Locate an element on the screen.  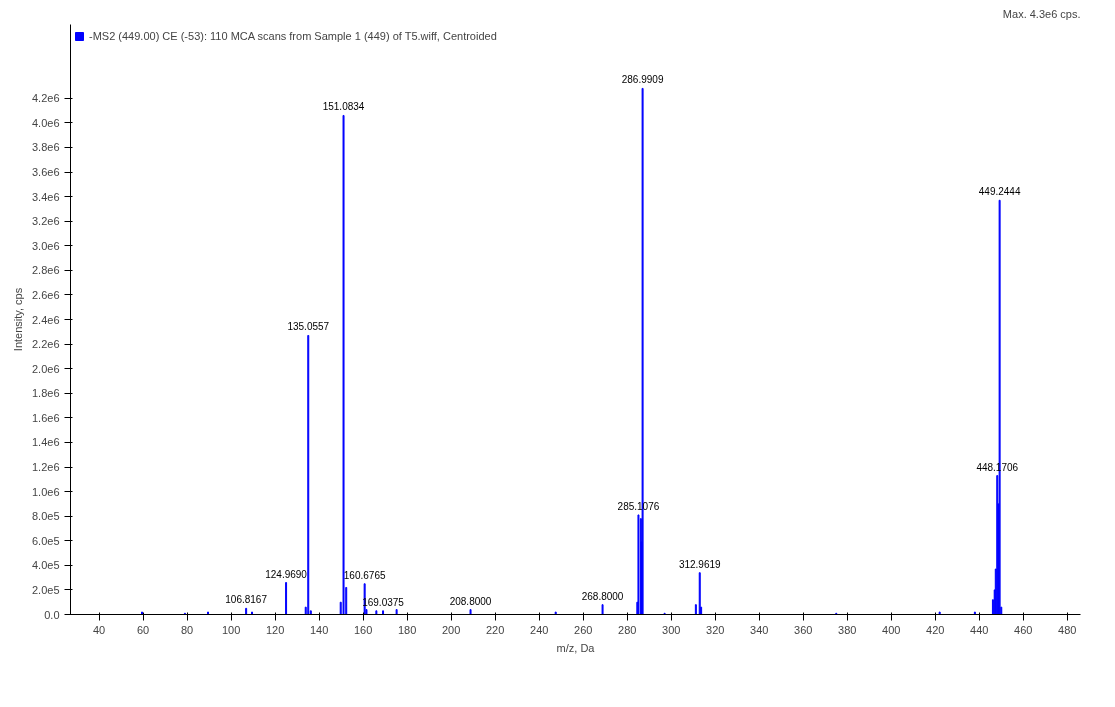
y-tick-label: 3.8e6 is located at coordinates (45, 147).